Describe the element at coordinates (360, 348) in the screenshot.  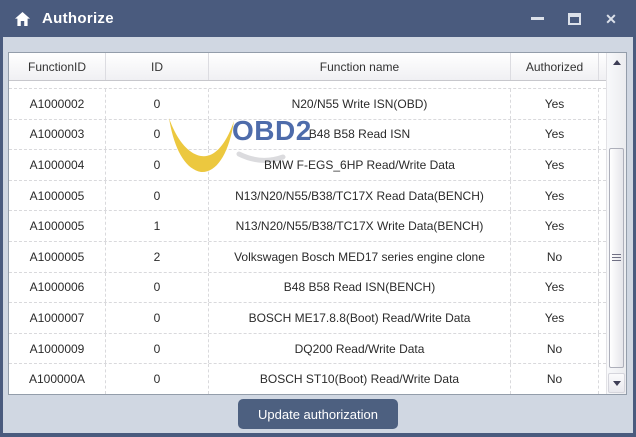
I see `table-cell: DQ200 Read/Write Data` at that location.